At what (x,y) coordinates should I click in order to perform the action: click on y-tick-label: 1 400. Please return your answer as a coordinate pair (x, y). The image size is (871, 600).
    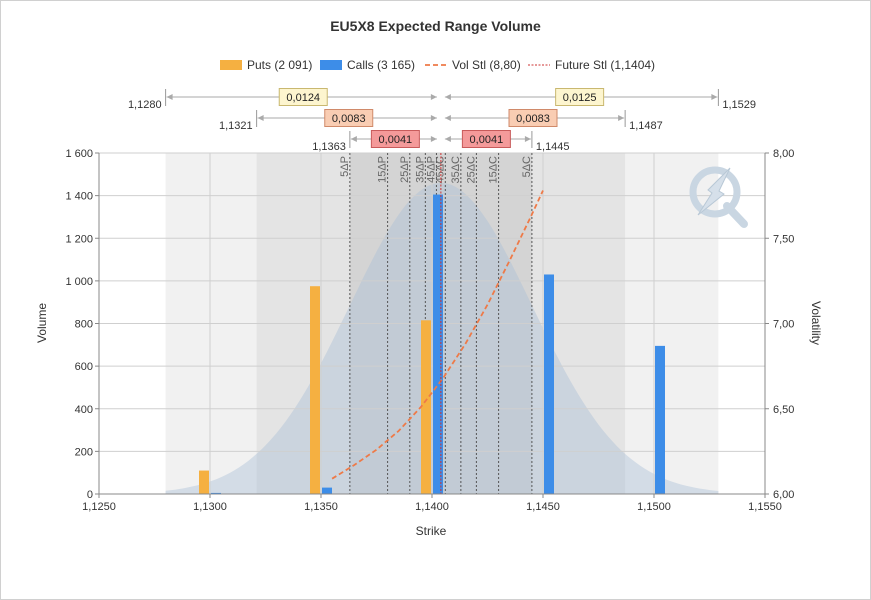
    Looking at the image, I should click on (79, 197).